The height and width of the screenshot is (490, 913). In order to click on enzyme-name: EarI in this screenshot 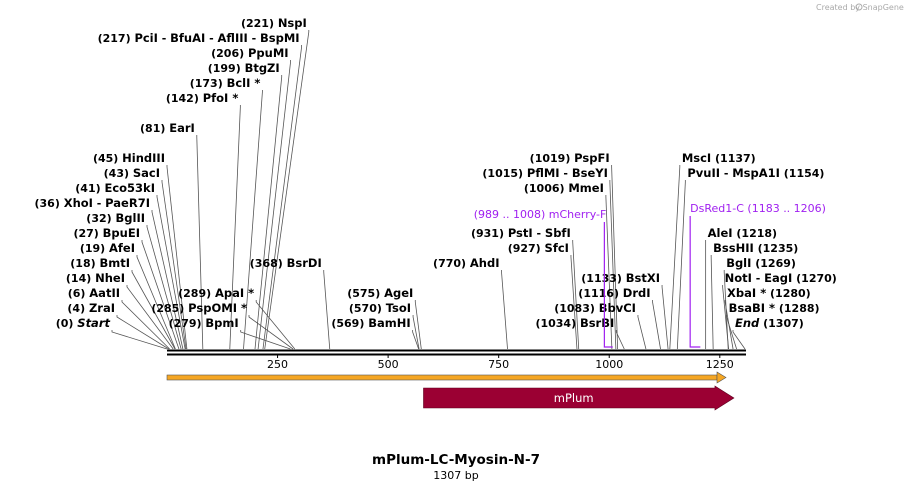, I will do `click(182, 128)`.